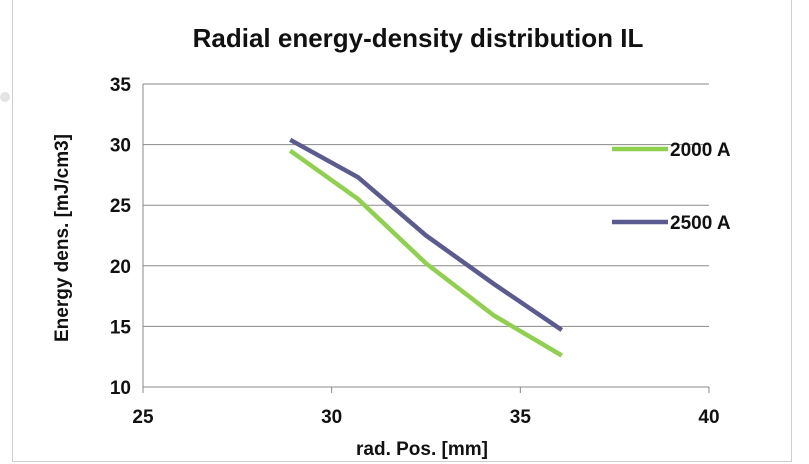 This screenshot has width=809, height=464. Describe the element at coordinates (422, 449) in the screenshot. I see `x-axis-label: rad. Pos. [mm]` at that location.